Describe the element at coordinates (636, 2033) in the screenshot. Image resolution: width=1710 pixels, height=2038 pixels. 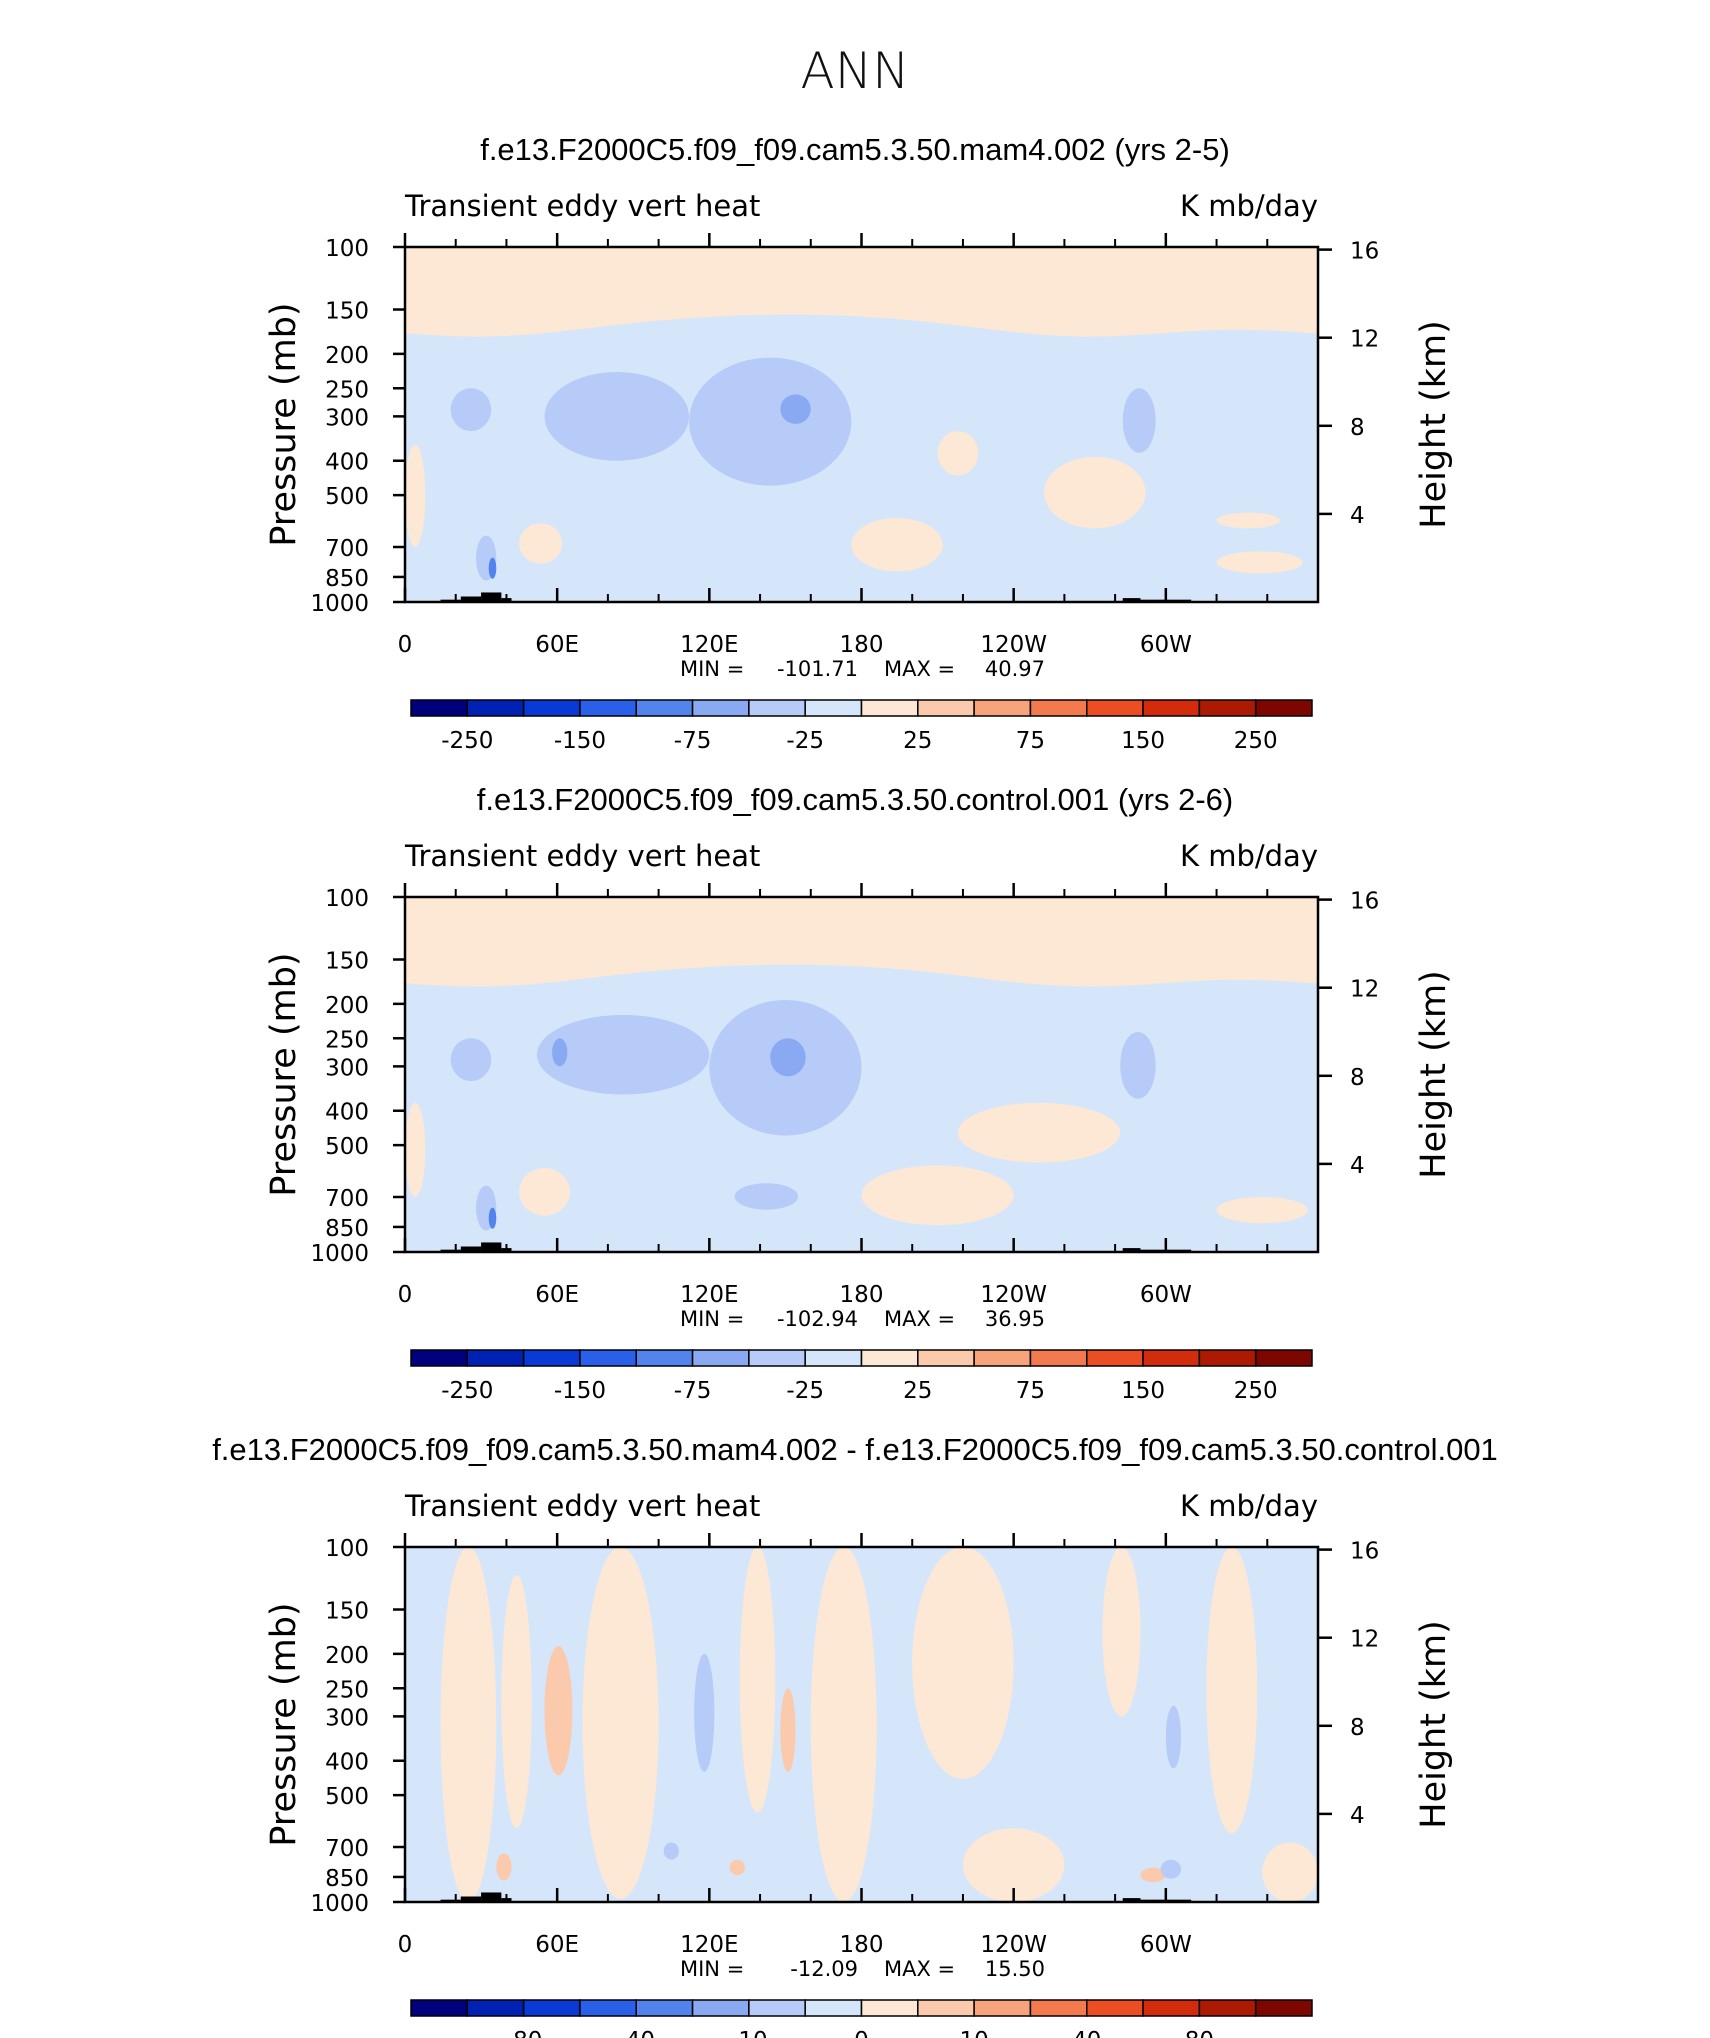
I see `colorbar-label: -40` at that location.